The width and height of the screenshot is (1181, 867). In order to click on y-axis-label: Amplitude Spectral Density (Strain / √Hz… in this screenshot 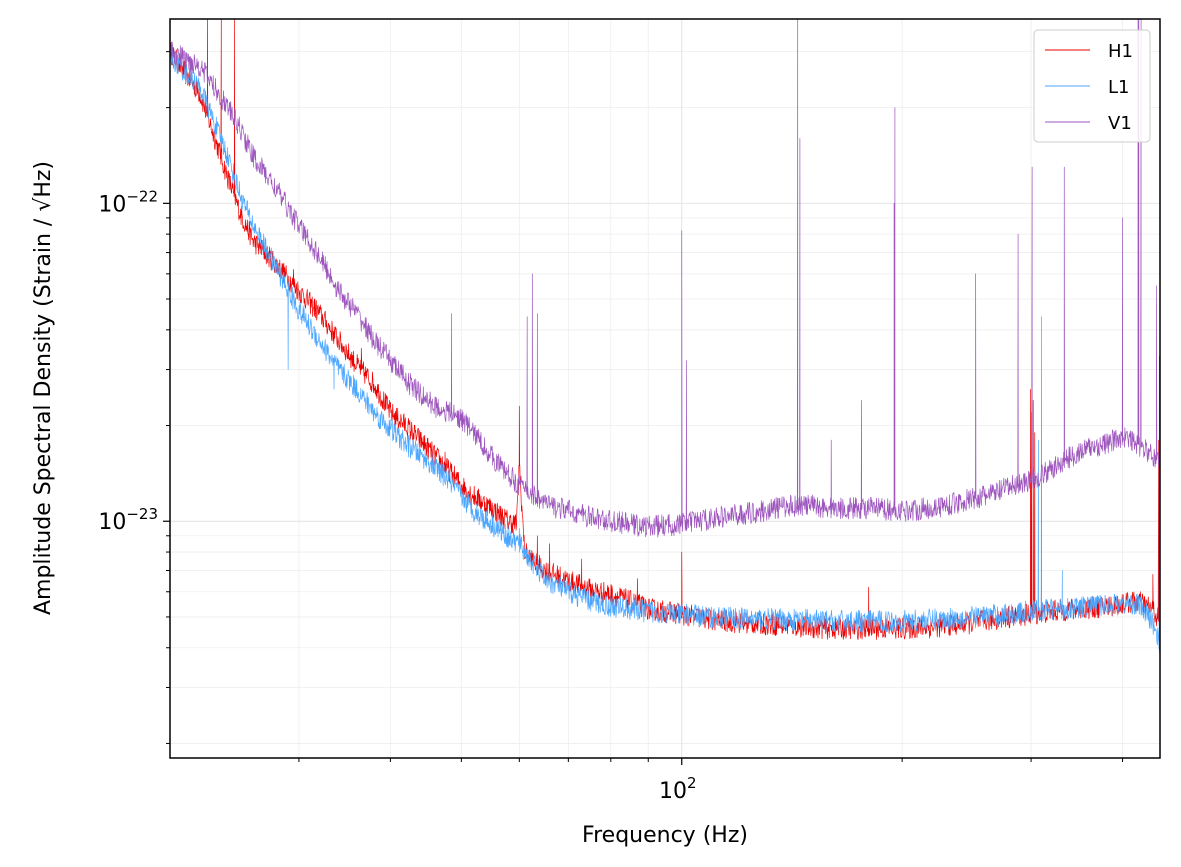, I will do `click(43, 388)`.